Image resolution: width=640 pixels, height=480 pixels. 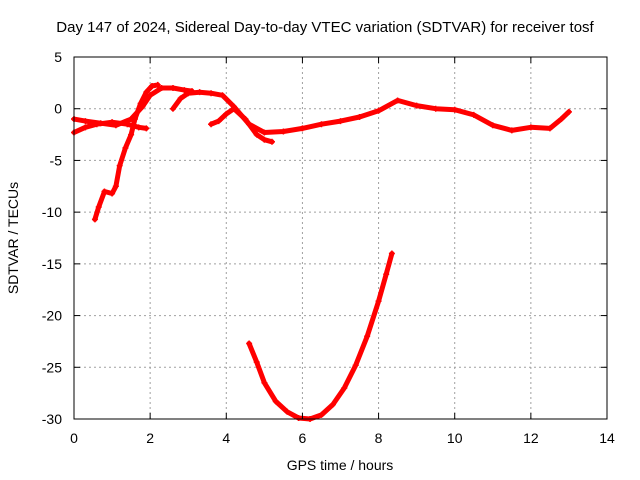 What do you see at coordinates (379, 438) in the screenshot?
I see `x-tick-label: 8` at bounding box center [379, 438].